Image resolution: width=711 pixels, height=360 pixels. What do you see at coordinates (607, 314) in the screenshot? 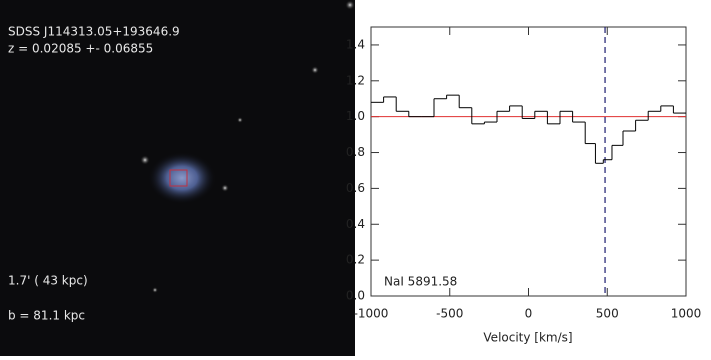
I see `x-tick-label: 500` at bounding box center [607, 314].